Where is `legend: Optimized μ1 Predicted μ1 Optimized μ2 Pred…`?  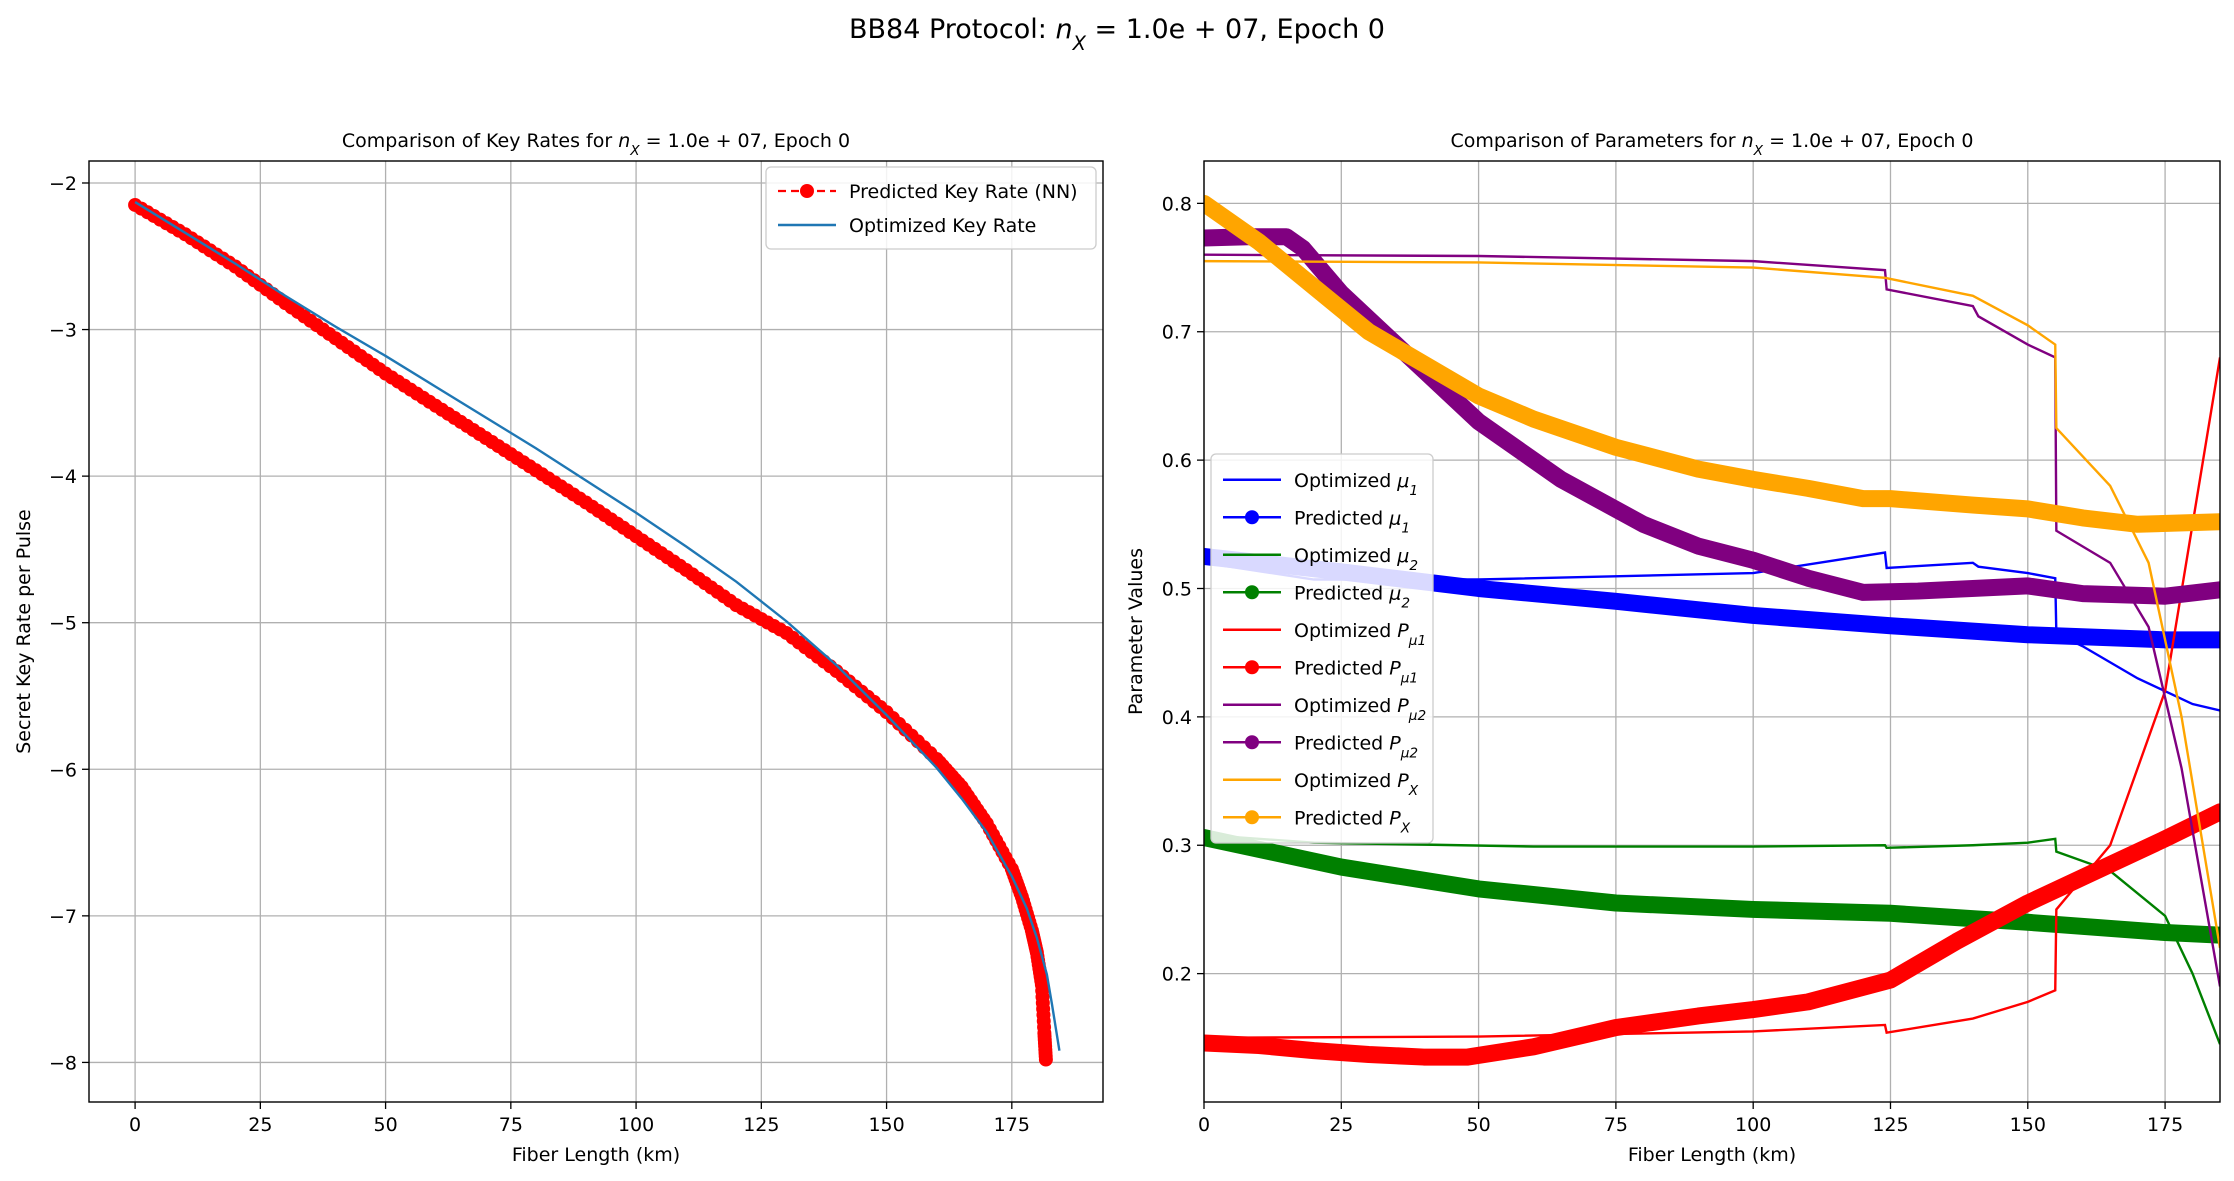
legend: Optimized μ1 Predicted μ1 Optimized μ2 Pred… is located at coordinates (1322, 648).